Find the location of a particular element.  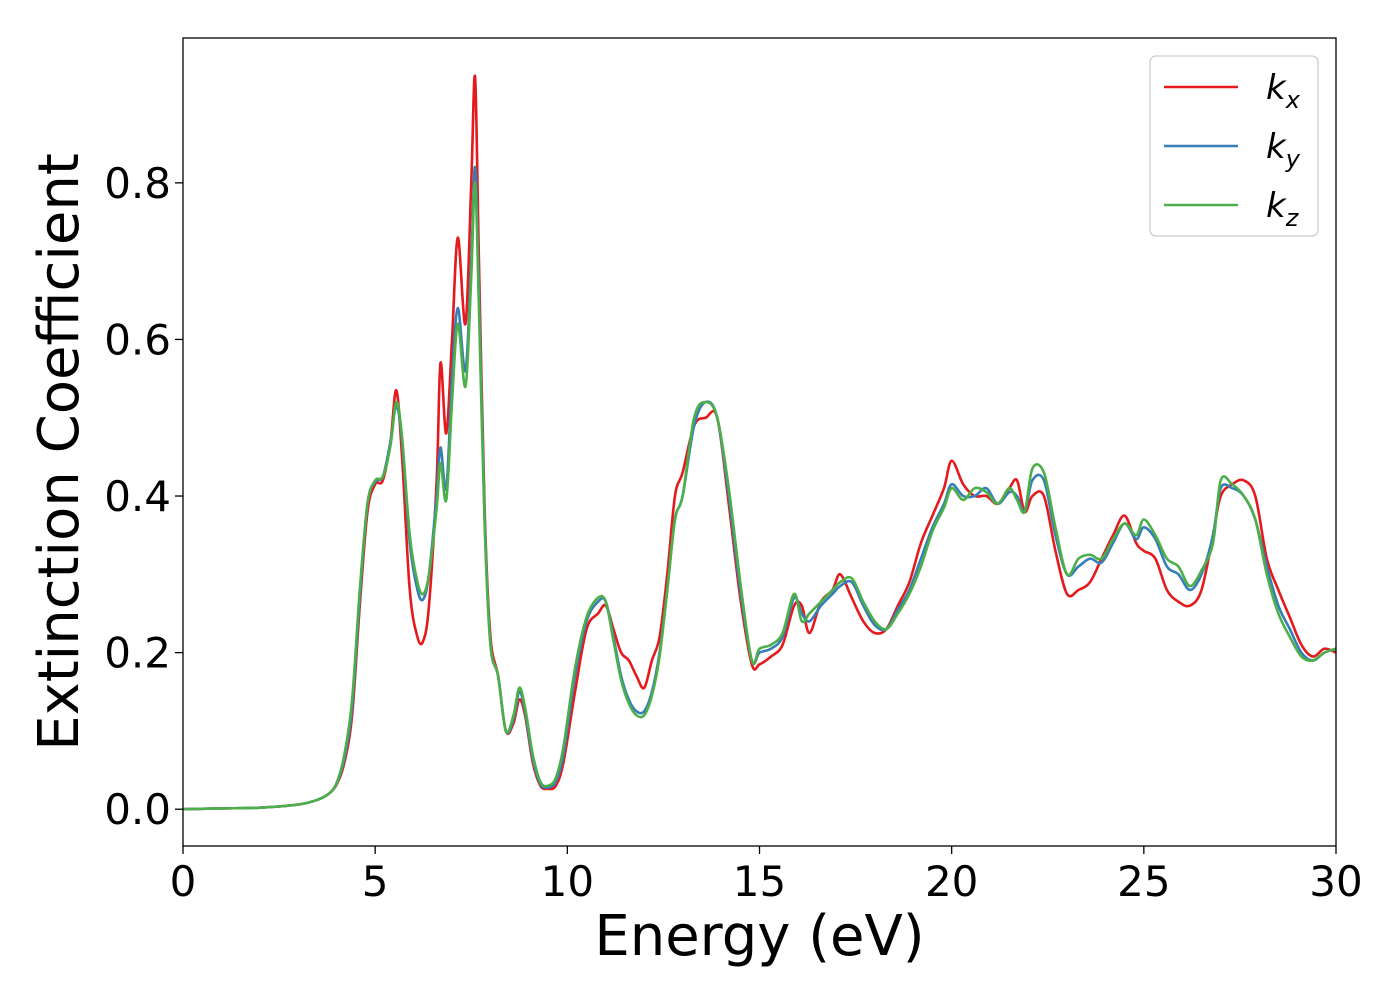

x-axis: 0 5 10 15 20 25 30 is located at coordinates (766, 876).